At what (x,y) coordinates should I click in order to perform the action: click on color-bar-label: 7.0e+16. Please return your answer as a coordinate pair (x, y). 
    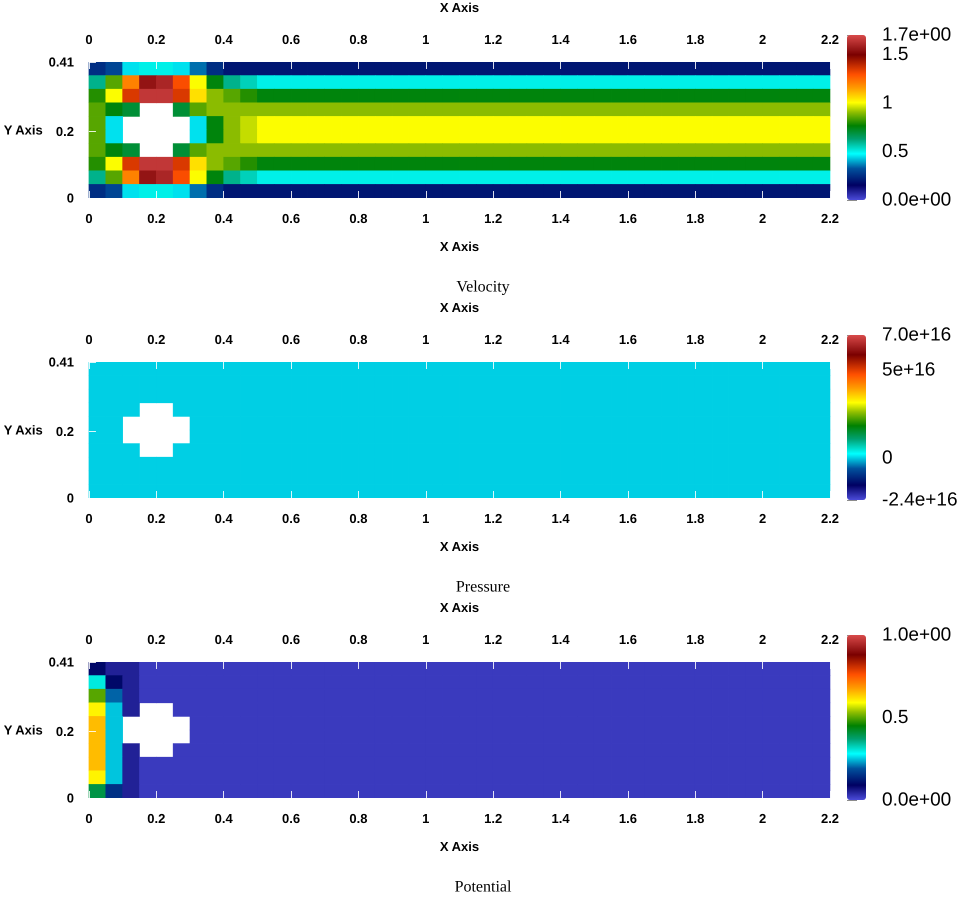
    Looking at the image, I should click on (917, 335).